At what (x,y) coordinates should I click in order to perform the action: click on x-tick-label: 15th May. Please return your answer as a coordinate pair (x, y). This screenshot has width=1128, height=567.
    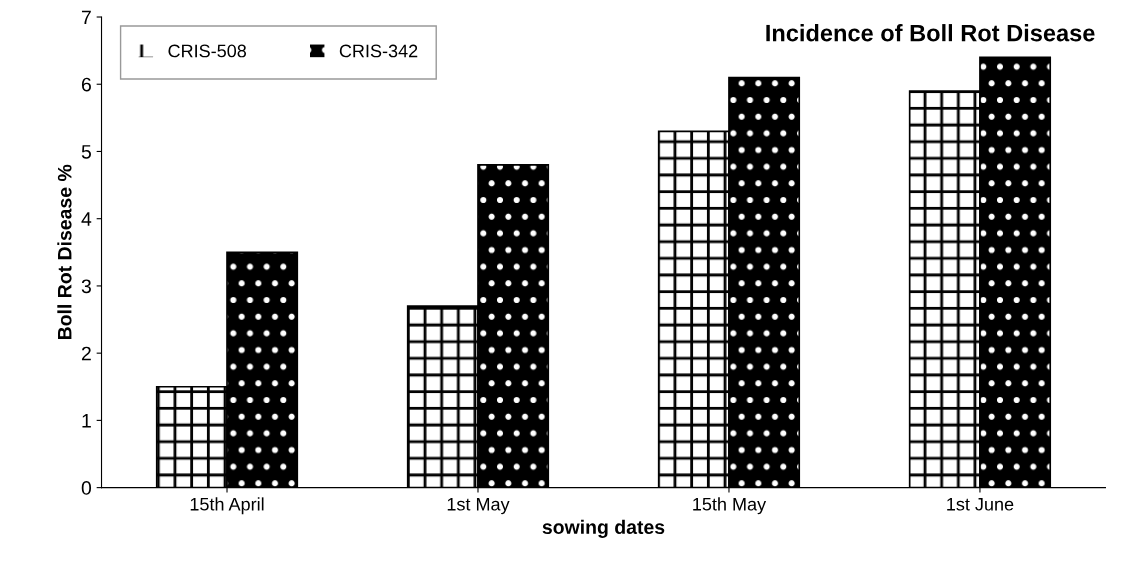
    Looking at the image, I should click on (730, 506).